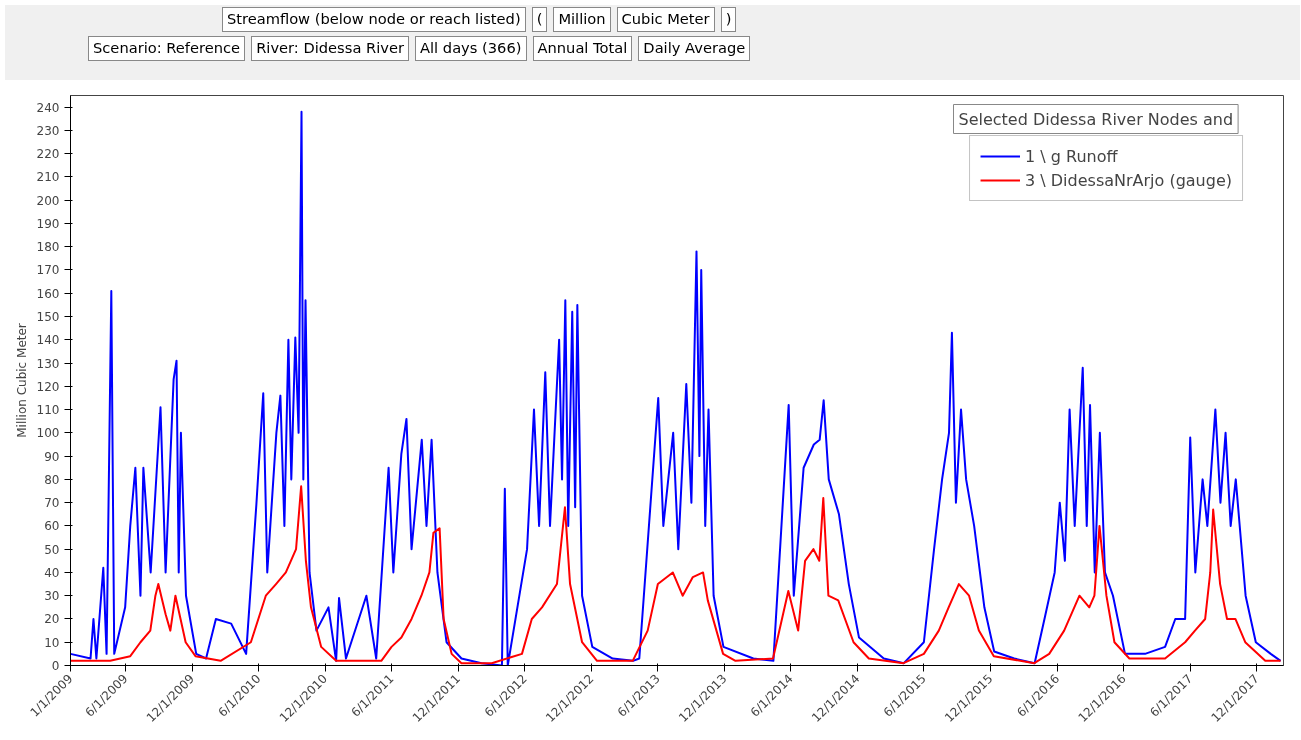 This screenshot has height=740, width=1301. I want to click on text: All days (366), so click(471, 48).